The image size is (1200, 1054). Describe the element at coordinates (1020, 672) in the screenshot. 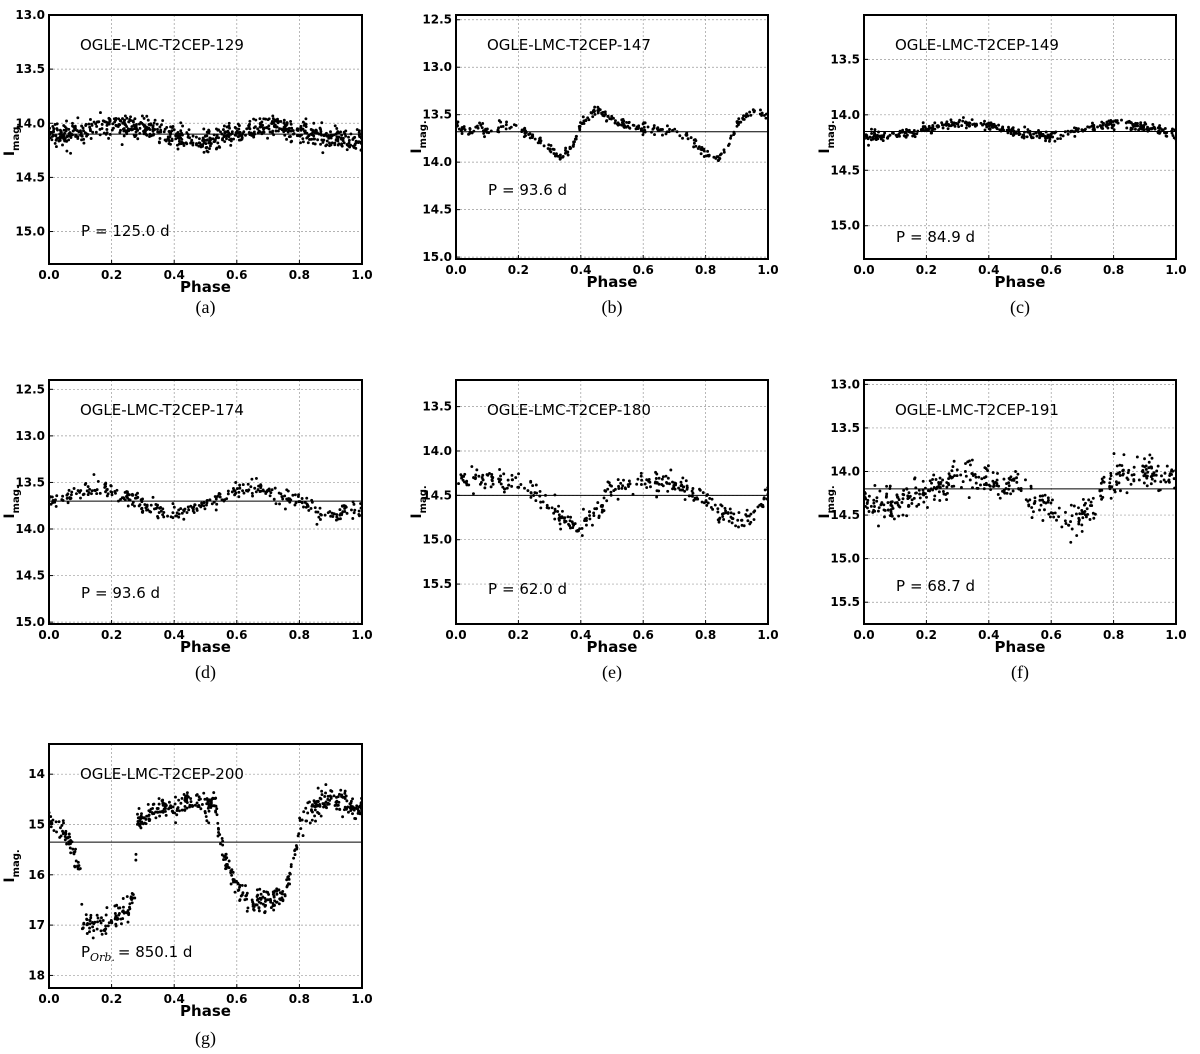

I see `panel-caption: (f)` at that location.